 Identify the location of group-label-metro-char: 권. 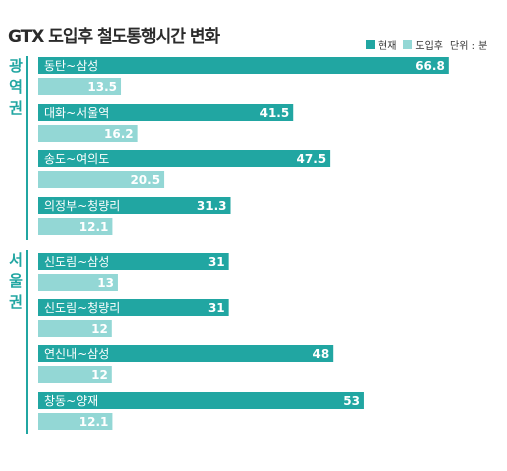
(16, 108).